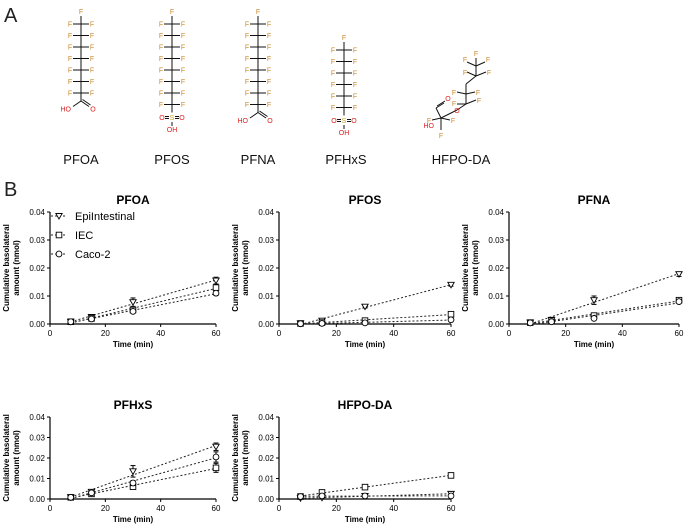 The width and height of the screenshot is (685, 532). What do you see at coordinates (66, 110) in the screenshot?
I see `atom-ho: HO` at bounding box center [66, 110].